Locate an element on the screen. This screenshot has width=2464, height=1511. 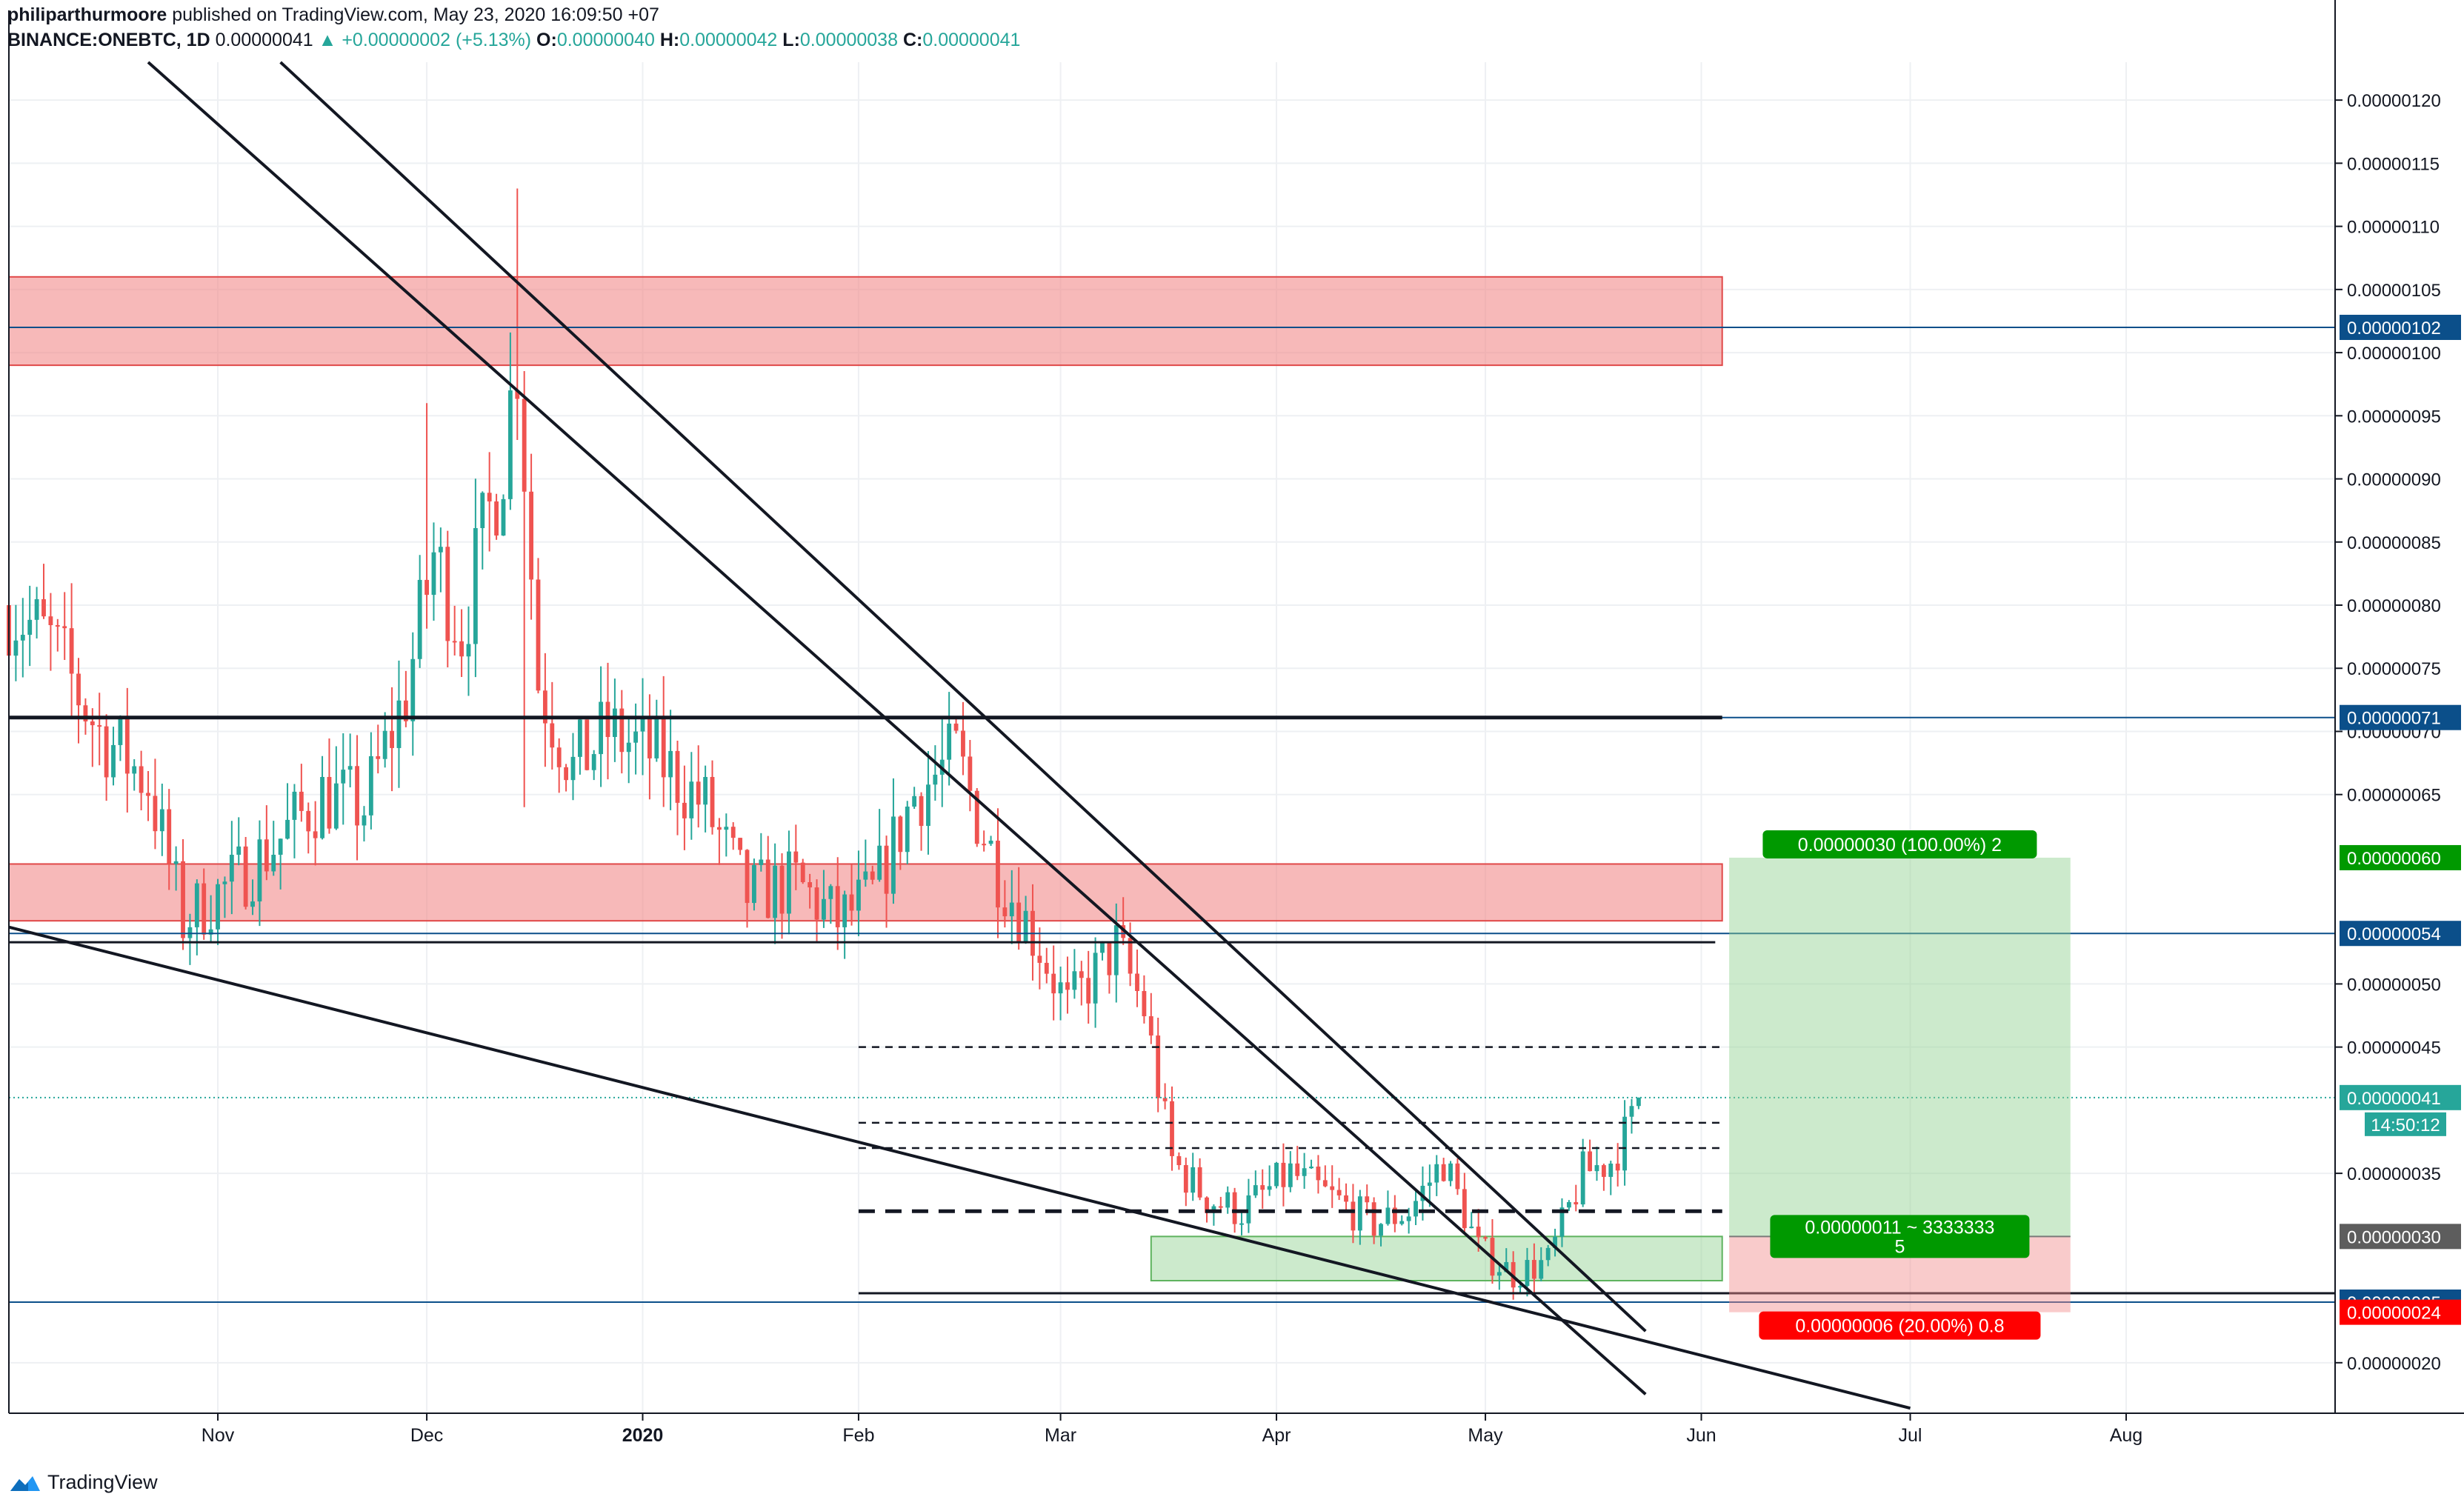
symbol-label: BINANCE:ONEBTC, 1D is located at coordinates (109, 40).